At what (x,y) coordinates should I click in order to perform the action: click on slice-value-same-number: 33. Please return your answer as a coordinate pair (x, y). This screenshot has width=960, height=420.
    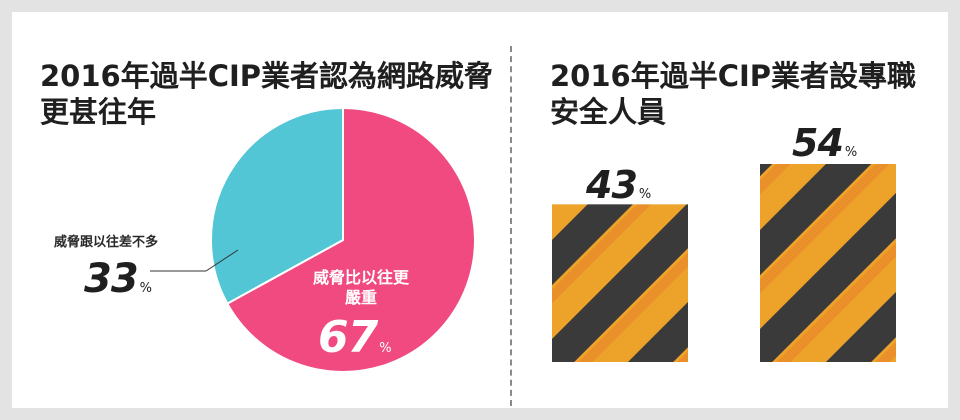
    Looking at the image, I should click on (111, 279).